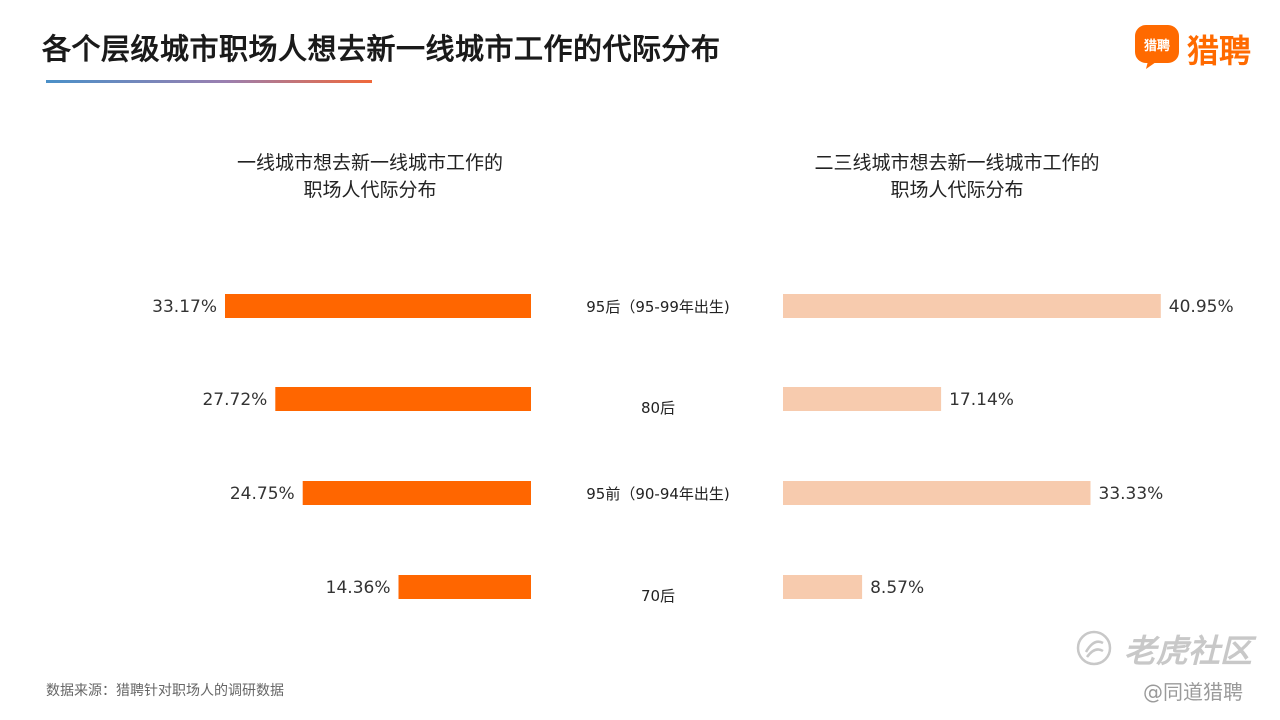  Describe the element at coordinates (1193, 692) in the screenshot. I see `watermark-handle: @同道猎聘` at that location.